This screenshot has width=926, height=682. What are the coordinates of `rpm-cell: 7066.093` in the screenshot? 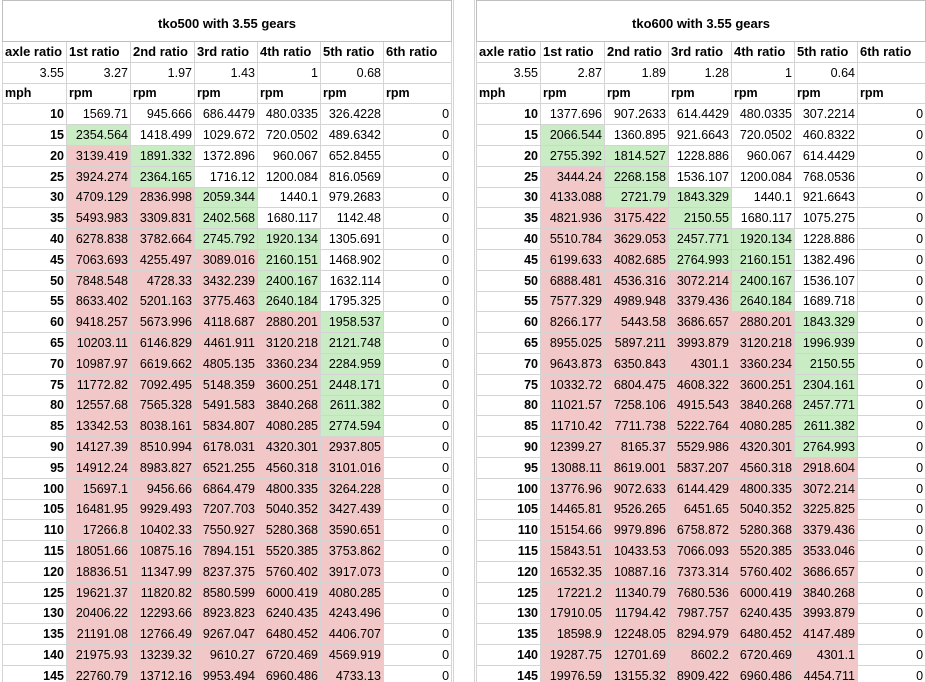 It's located at (700, 551).